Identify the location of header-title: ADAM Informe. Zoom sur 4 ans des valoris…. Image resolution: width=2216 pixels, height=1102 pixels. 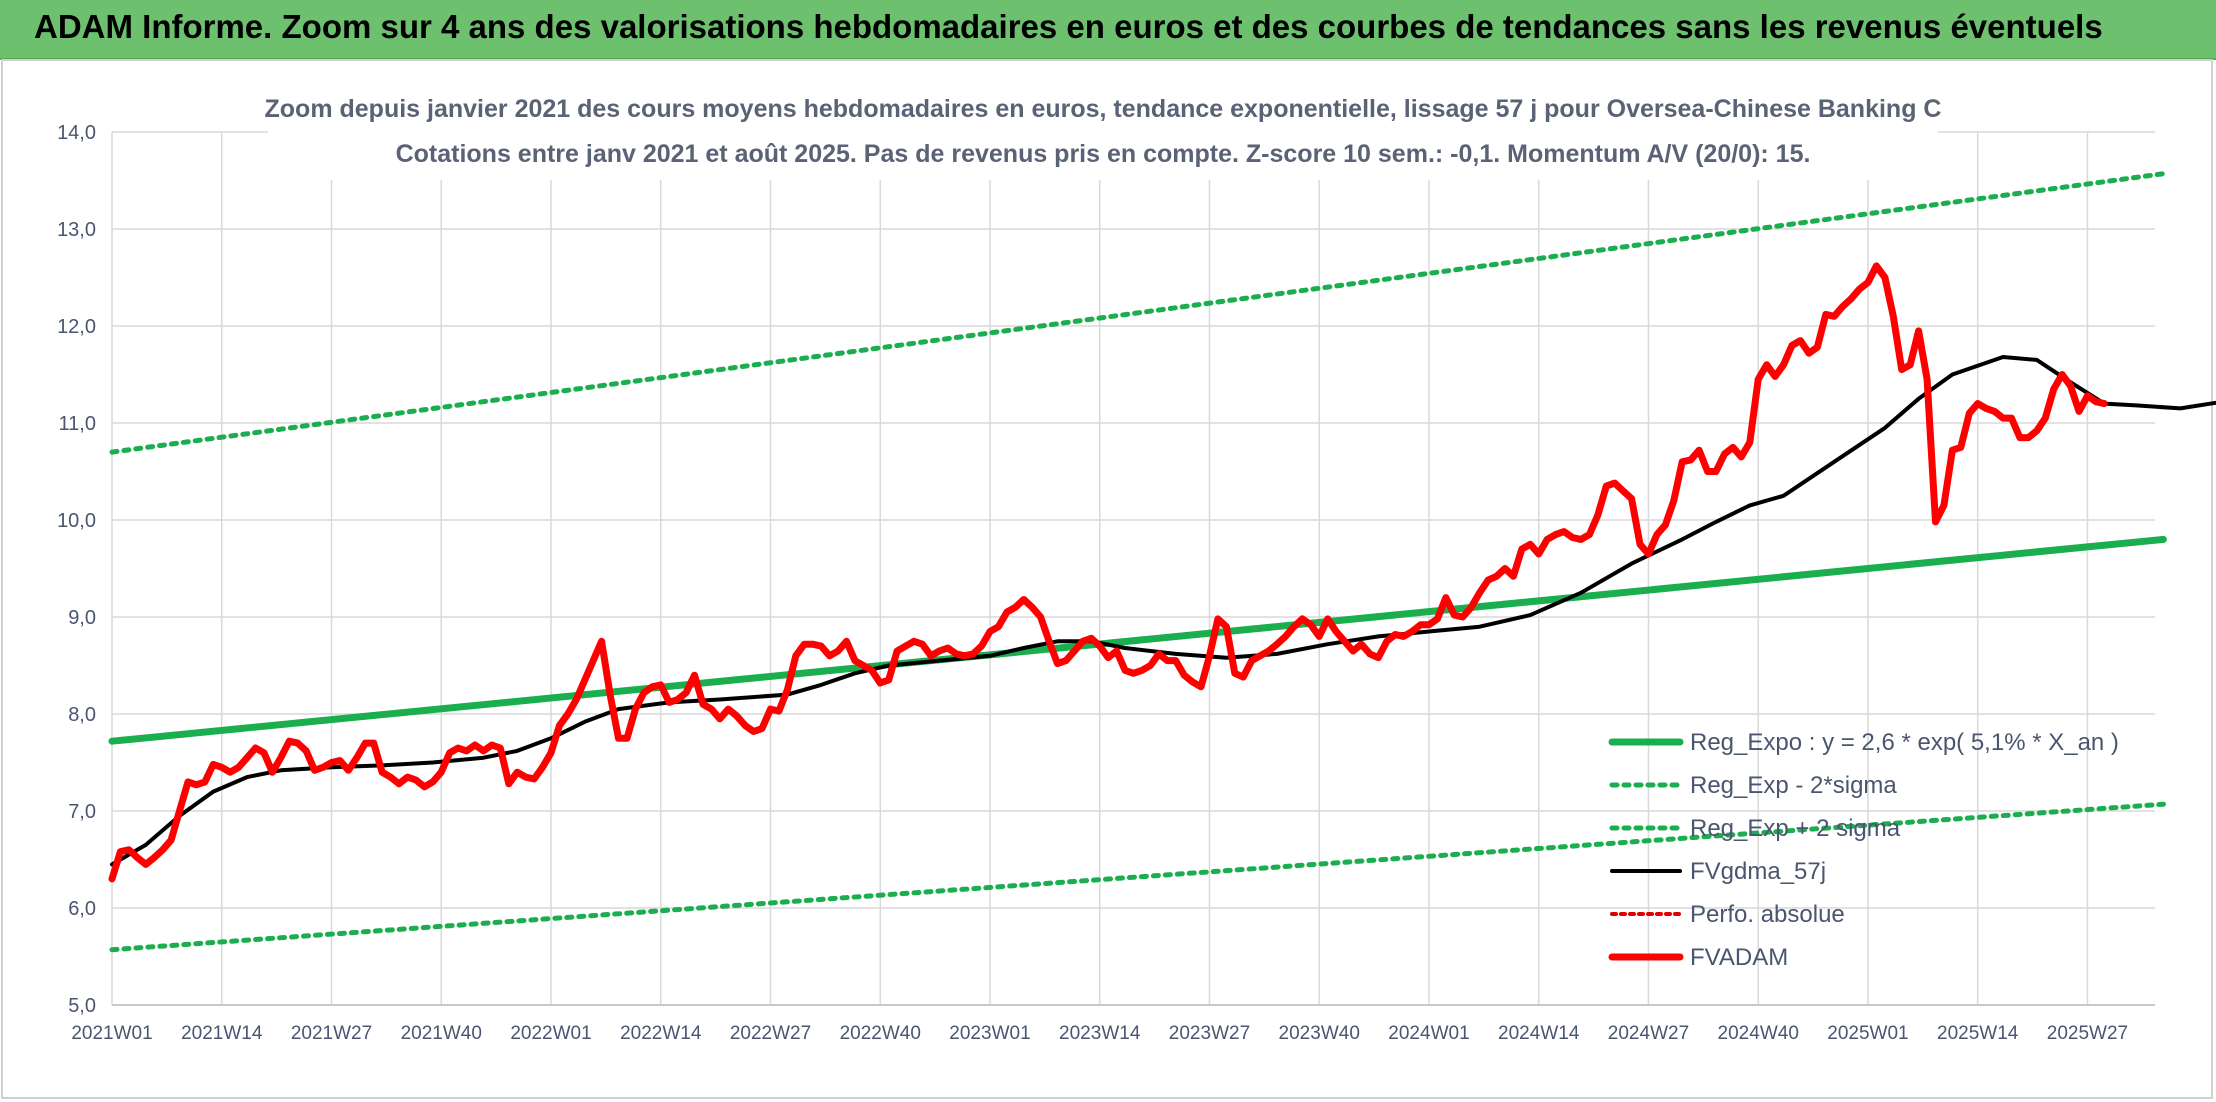
(1068, 26).